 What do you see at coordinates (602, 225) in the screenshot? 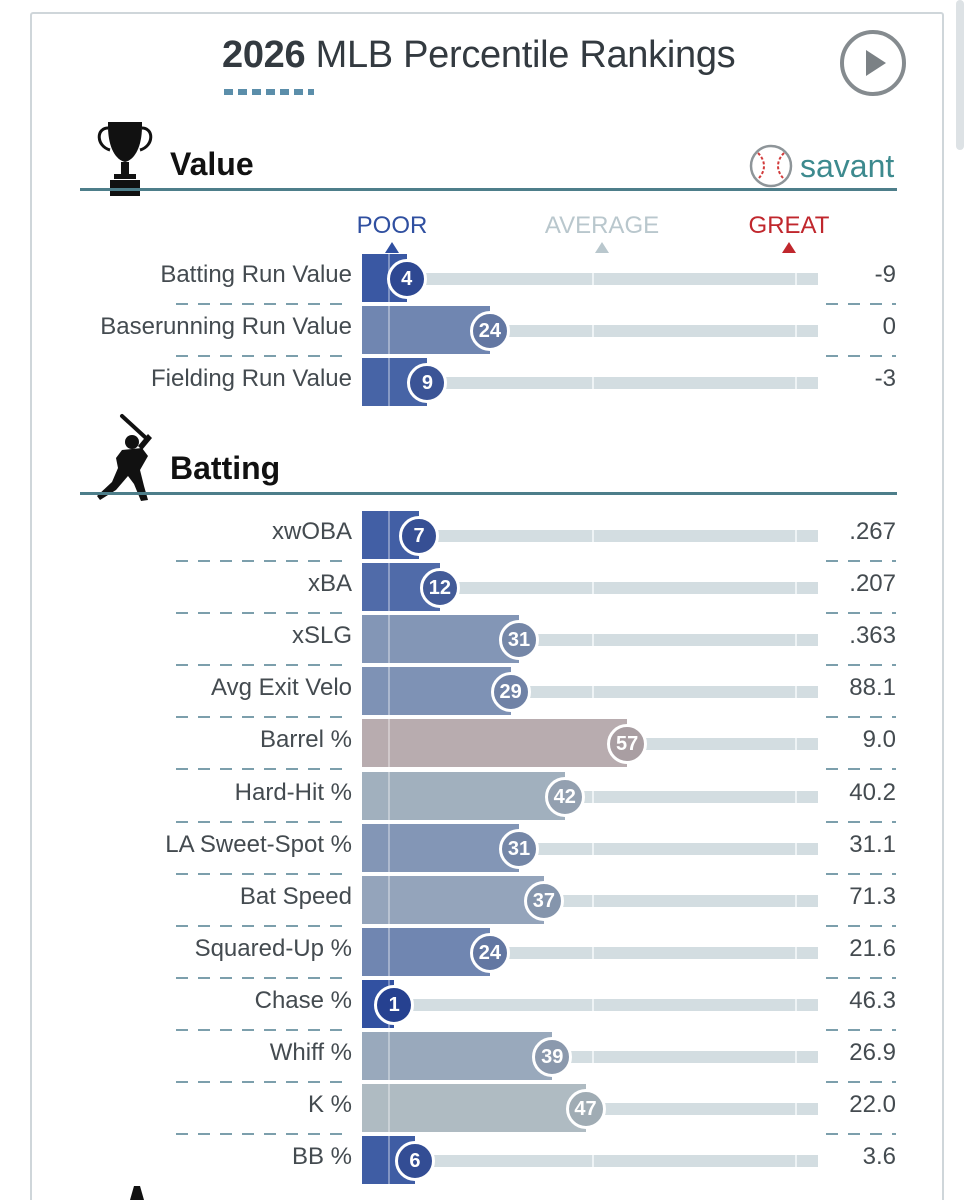
I see `legend-average-label: AVERAGE` at bounding box center [602, 225].